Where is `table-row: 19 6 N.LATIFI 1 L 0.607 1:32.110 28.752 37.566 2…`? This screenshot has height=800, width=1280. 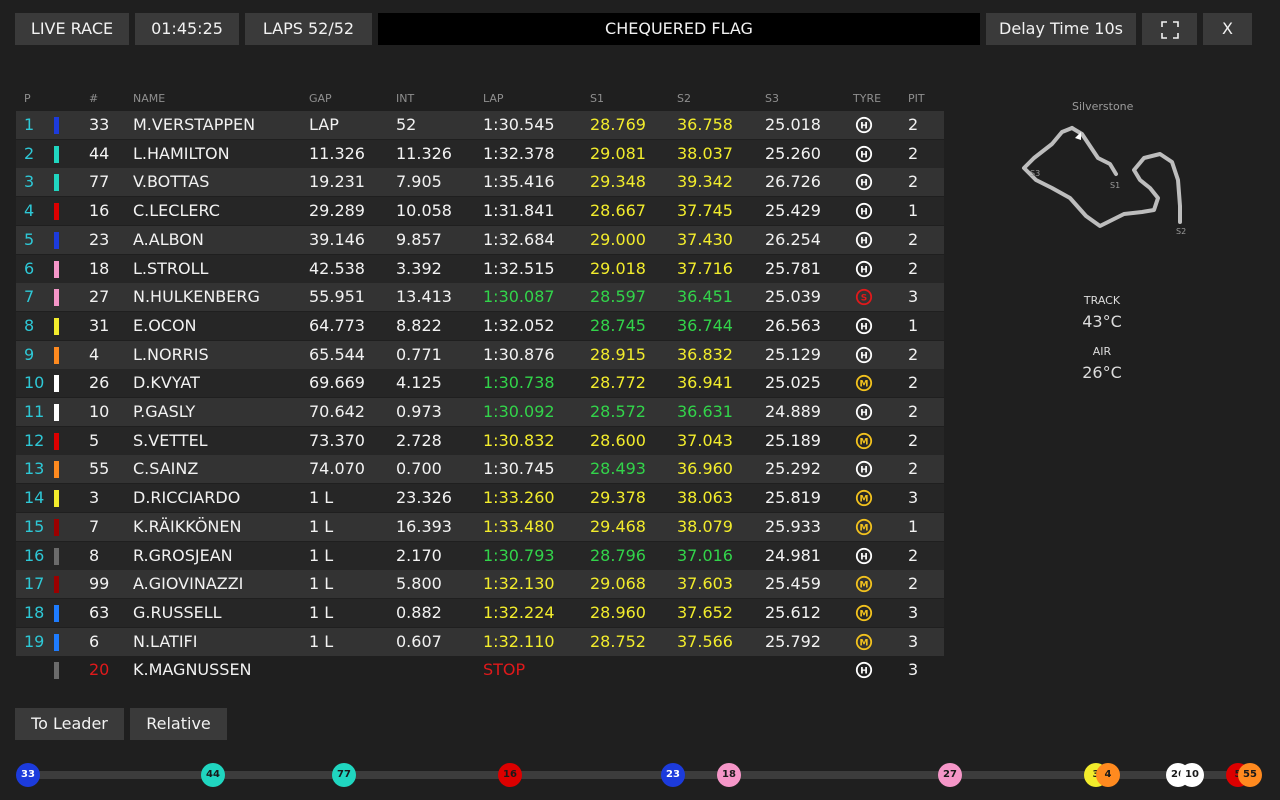 table-row: 19 6 N.LATIFI 1 L 0.607 1:32.110 28.752 37.566 2… is located at coordinates (480, 641).